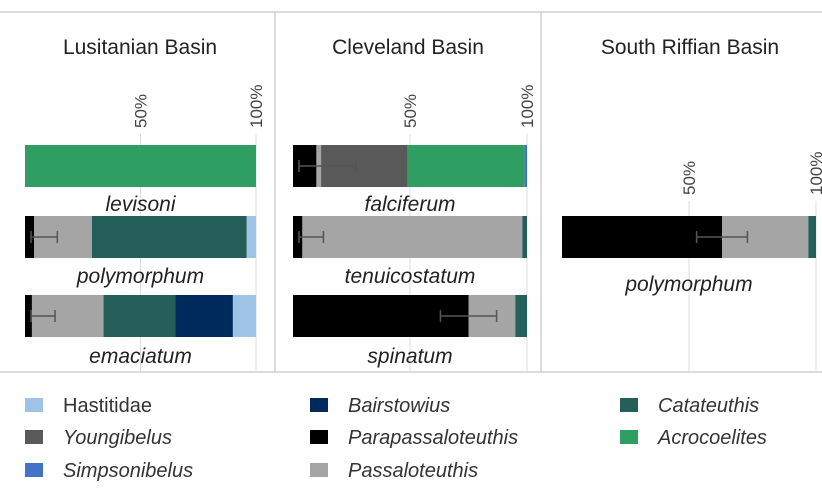 This screenshot has width=822, height=489. What do you see at coordinates (413, 471) in the screenshot?
I see `legend-label: Passaloteuthis` at bounding box center [413, 471].